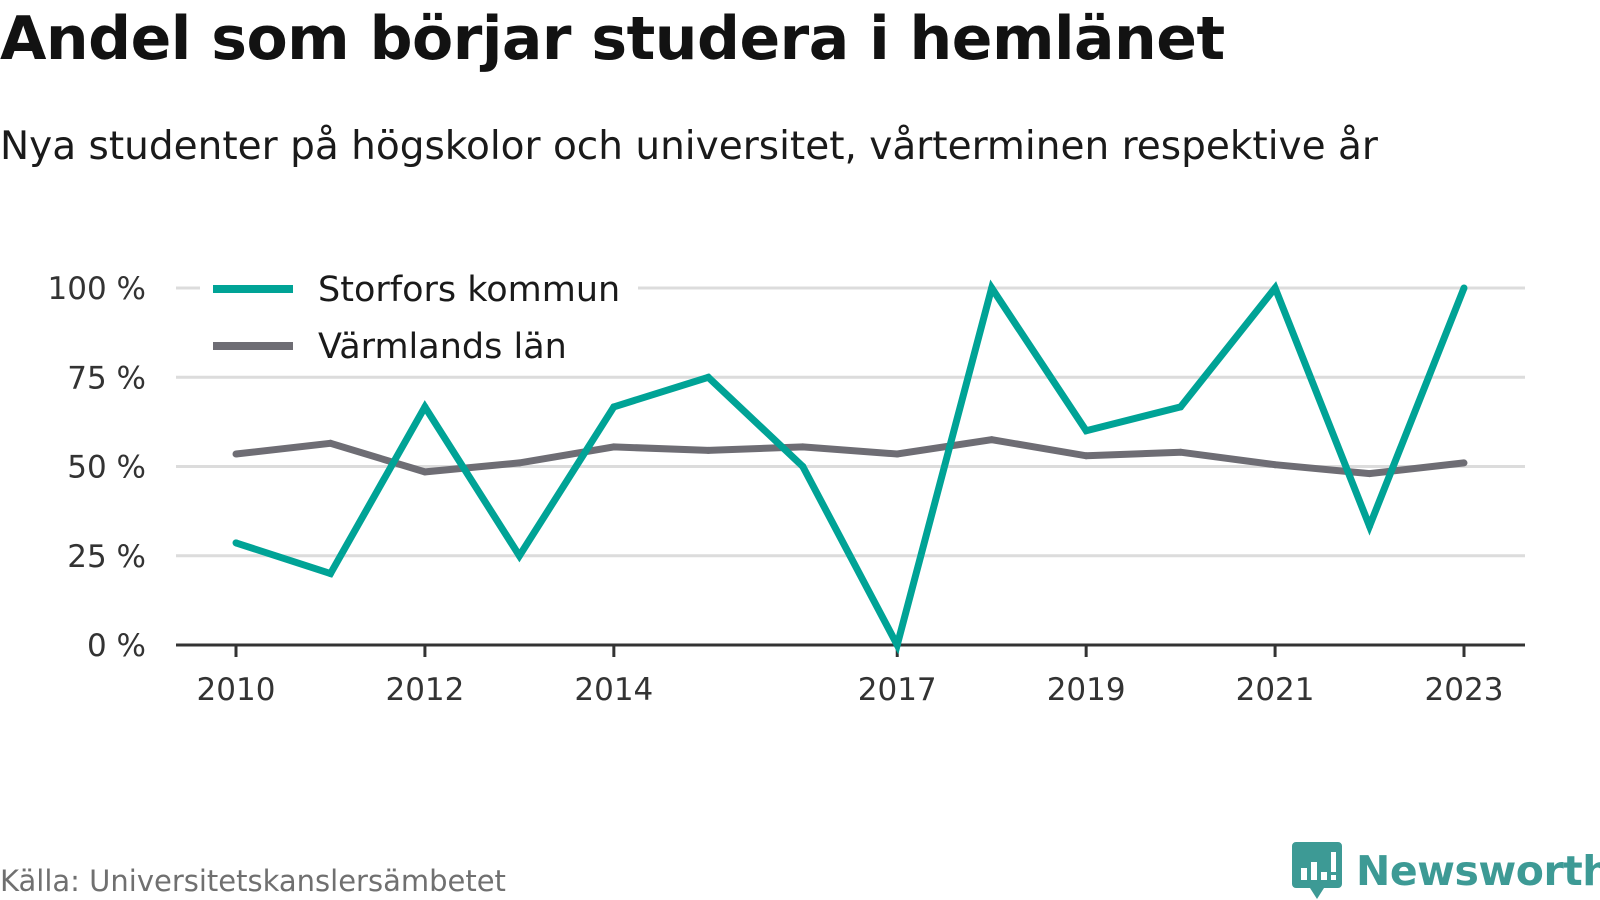  Describe the element at coordinates (1464, 690) in the screenshot. I see `x-tick-label: 2023` at that location.